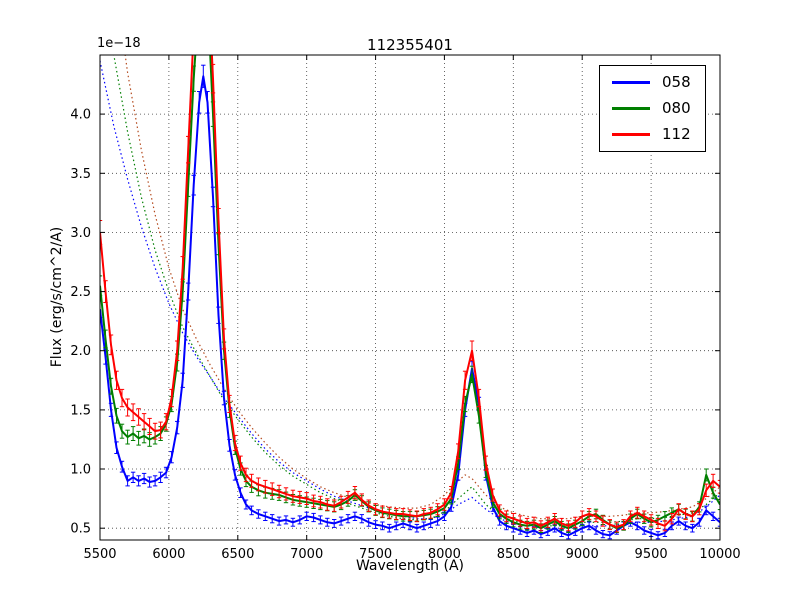 This screenshot has height=600, width=800. Describe the element at coordinates (306, 554) in the screenshot. I see `svg-text: 7000` at that location.